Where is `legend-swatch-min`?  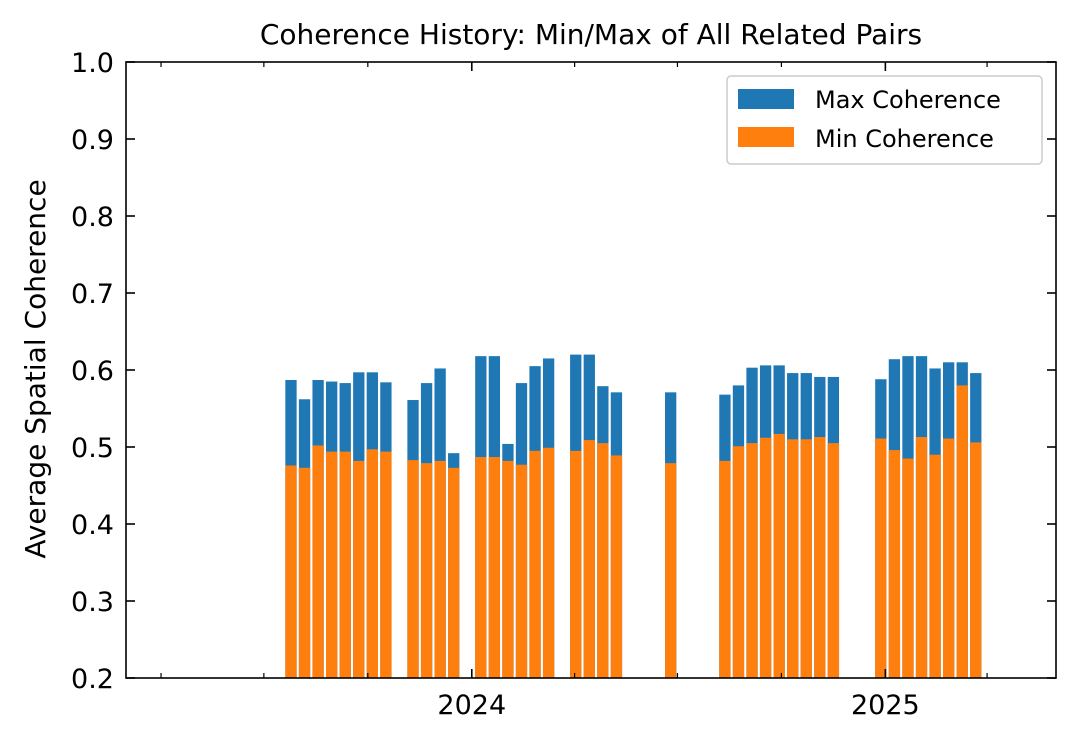
legend-swatch-min is located at coordinates (766, 137).